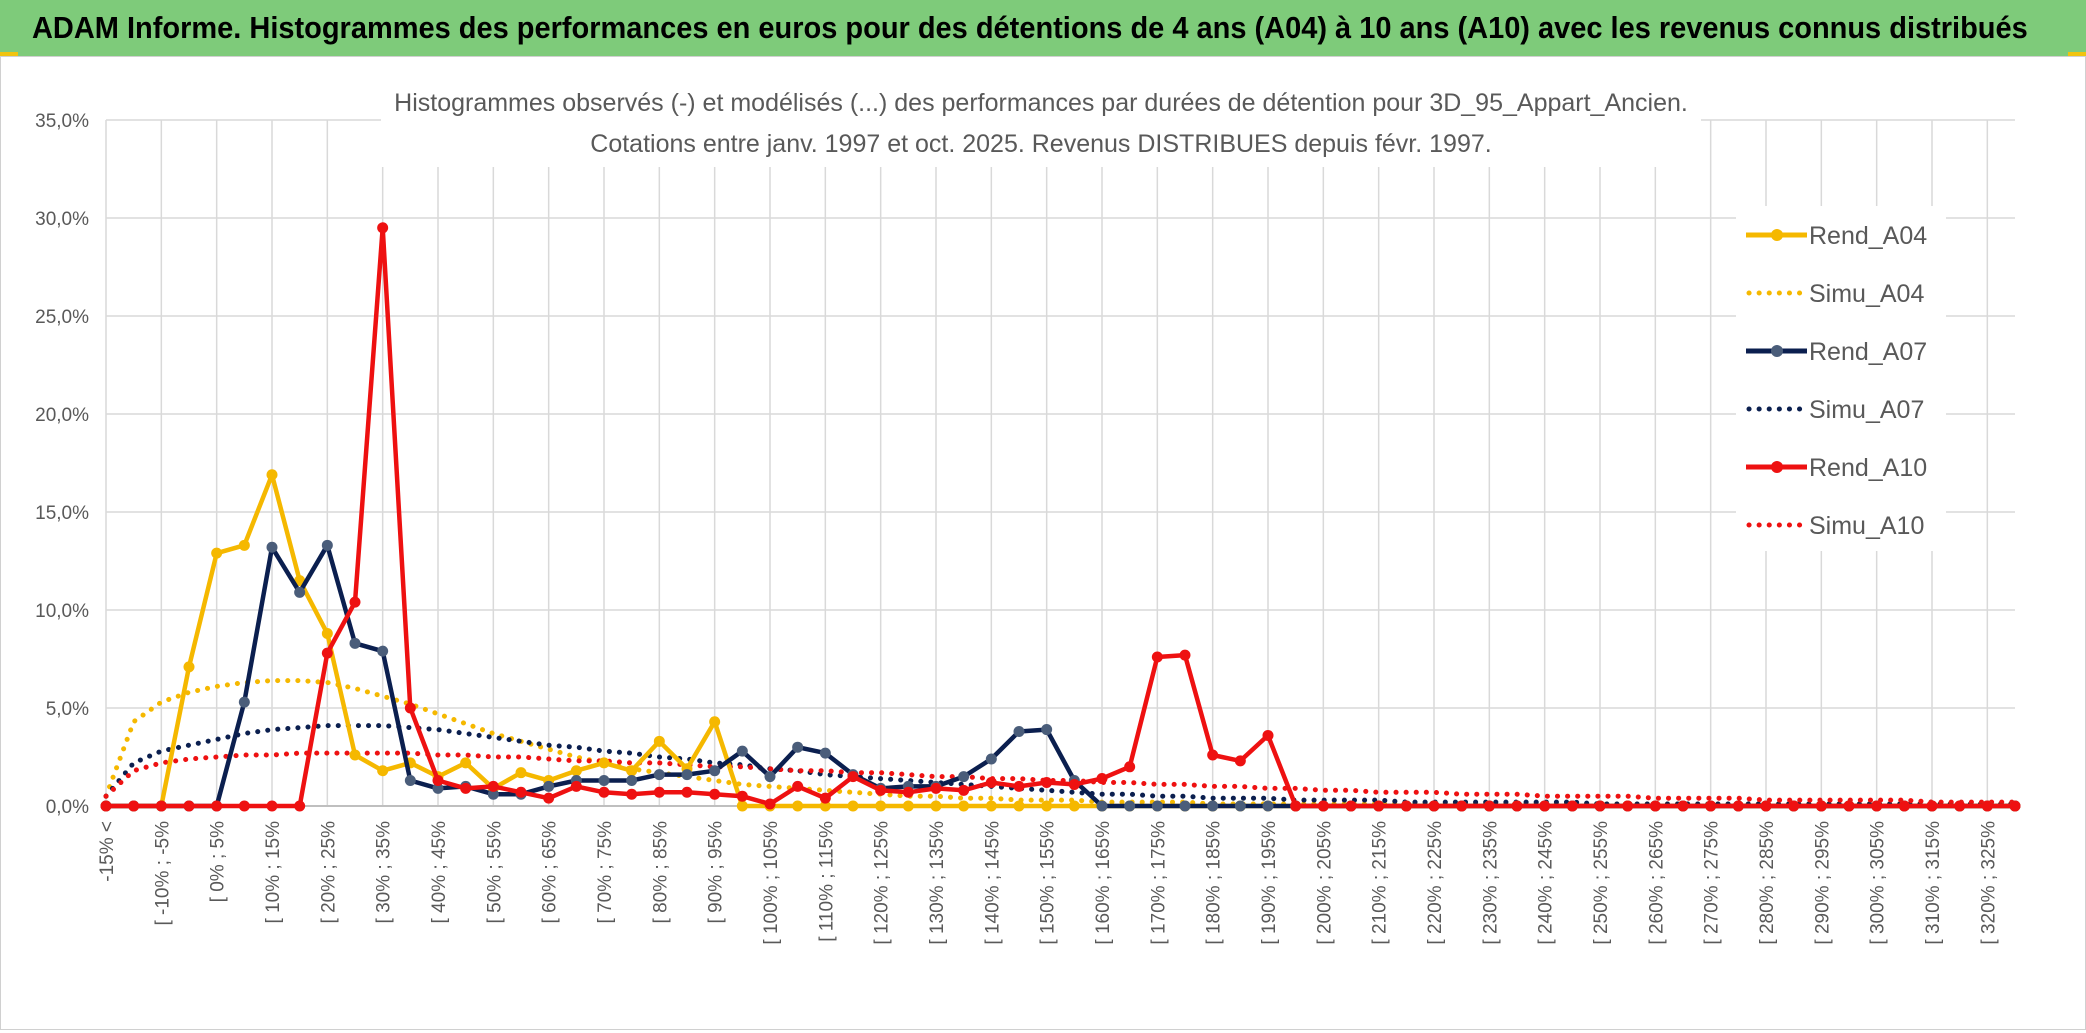 Image resolution: width=2086 pixels, height=1033 pixels. I want to click on x-tick-label: [ 150% ; 155%, so click(1048, 883).